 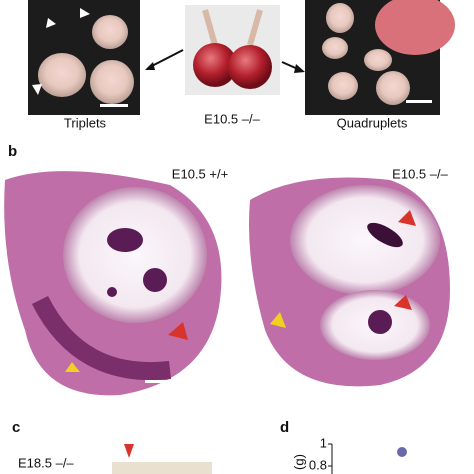 I want to click on photo-triplets, so click(x=89, y=57).